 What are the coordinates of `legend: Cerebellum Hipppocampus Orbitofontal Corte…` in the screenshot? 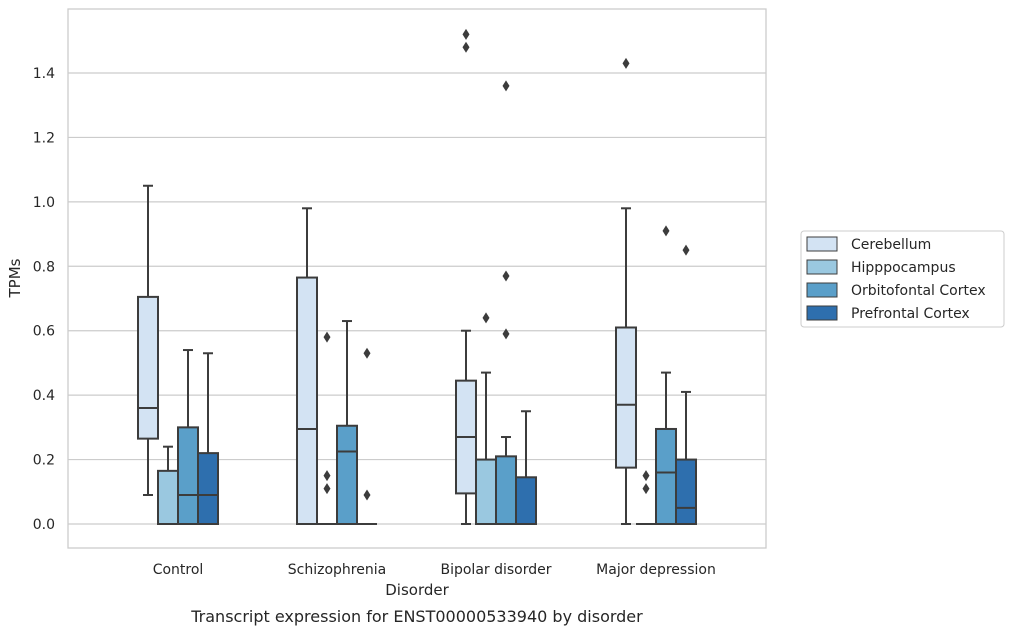 It's located at (902, 279).